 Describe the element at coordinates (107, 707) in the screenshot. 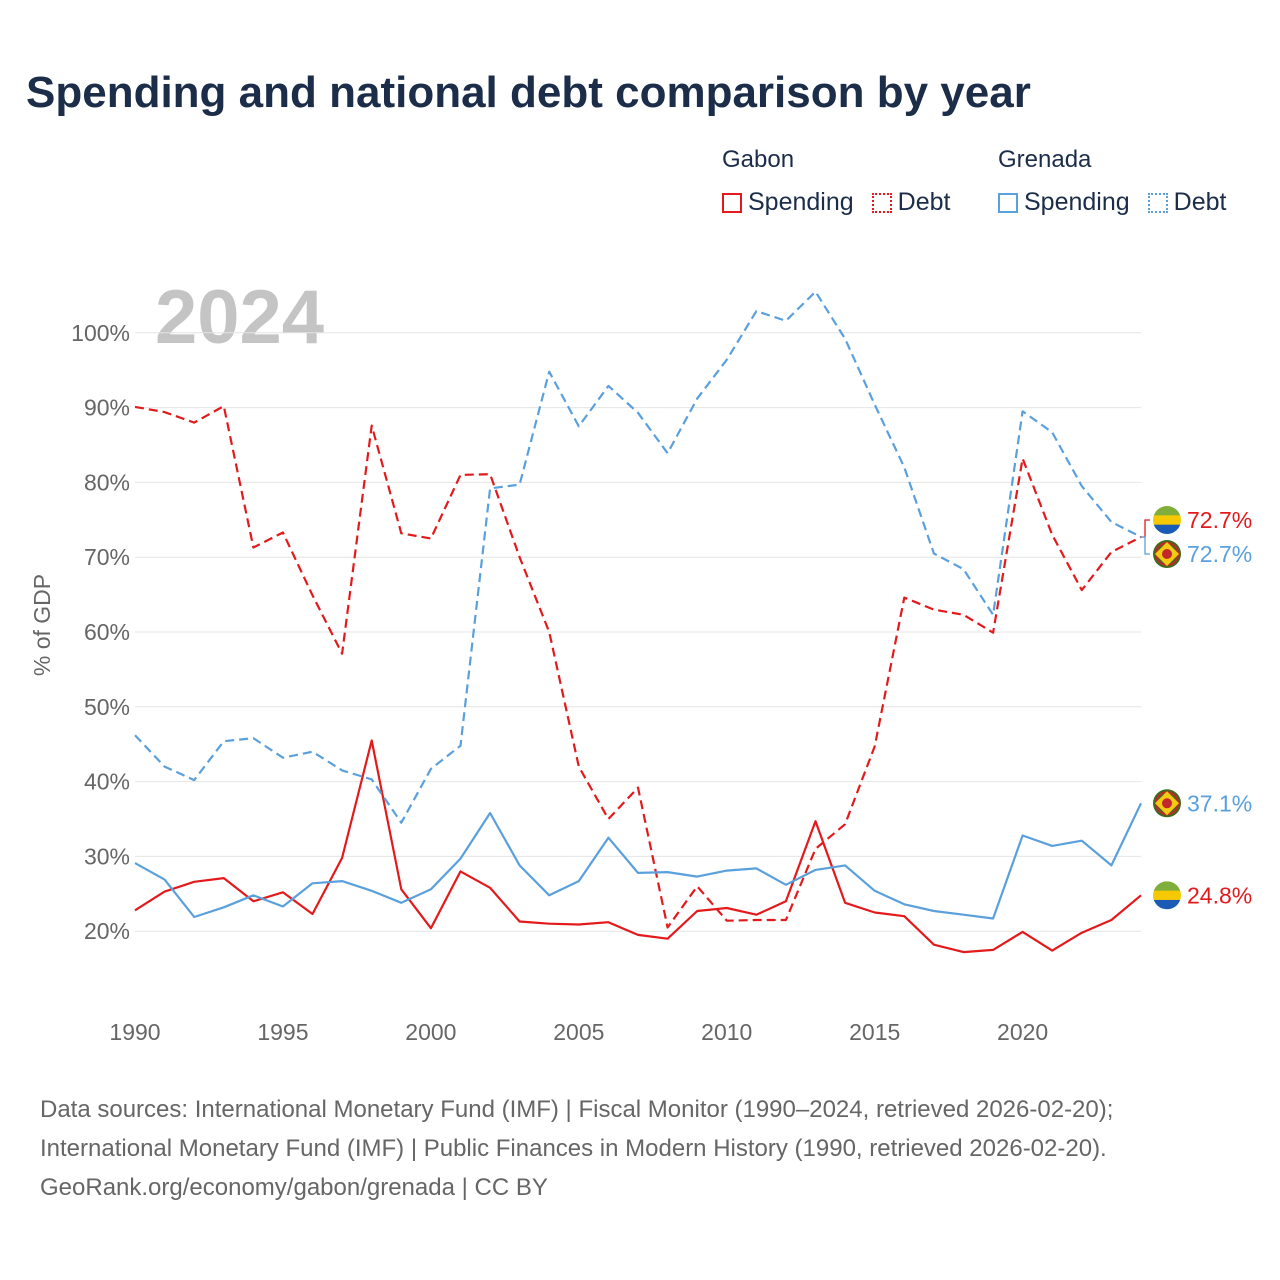

I see `y-tick-label: 50%` at that location.